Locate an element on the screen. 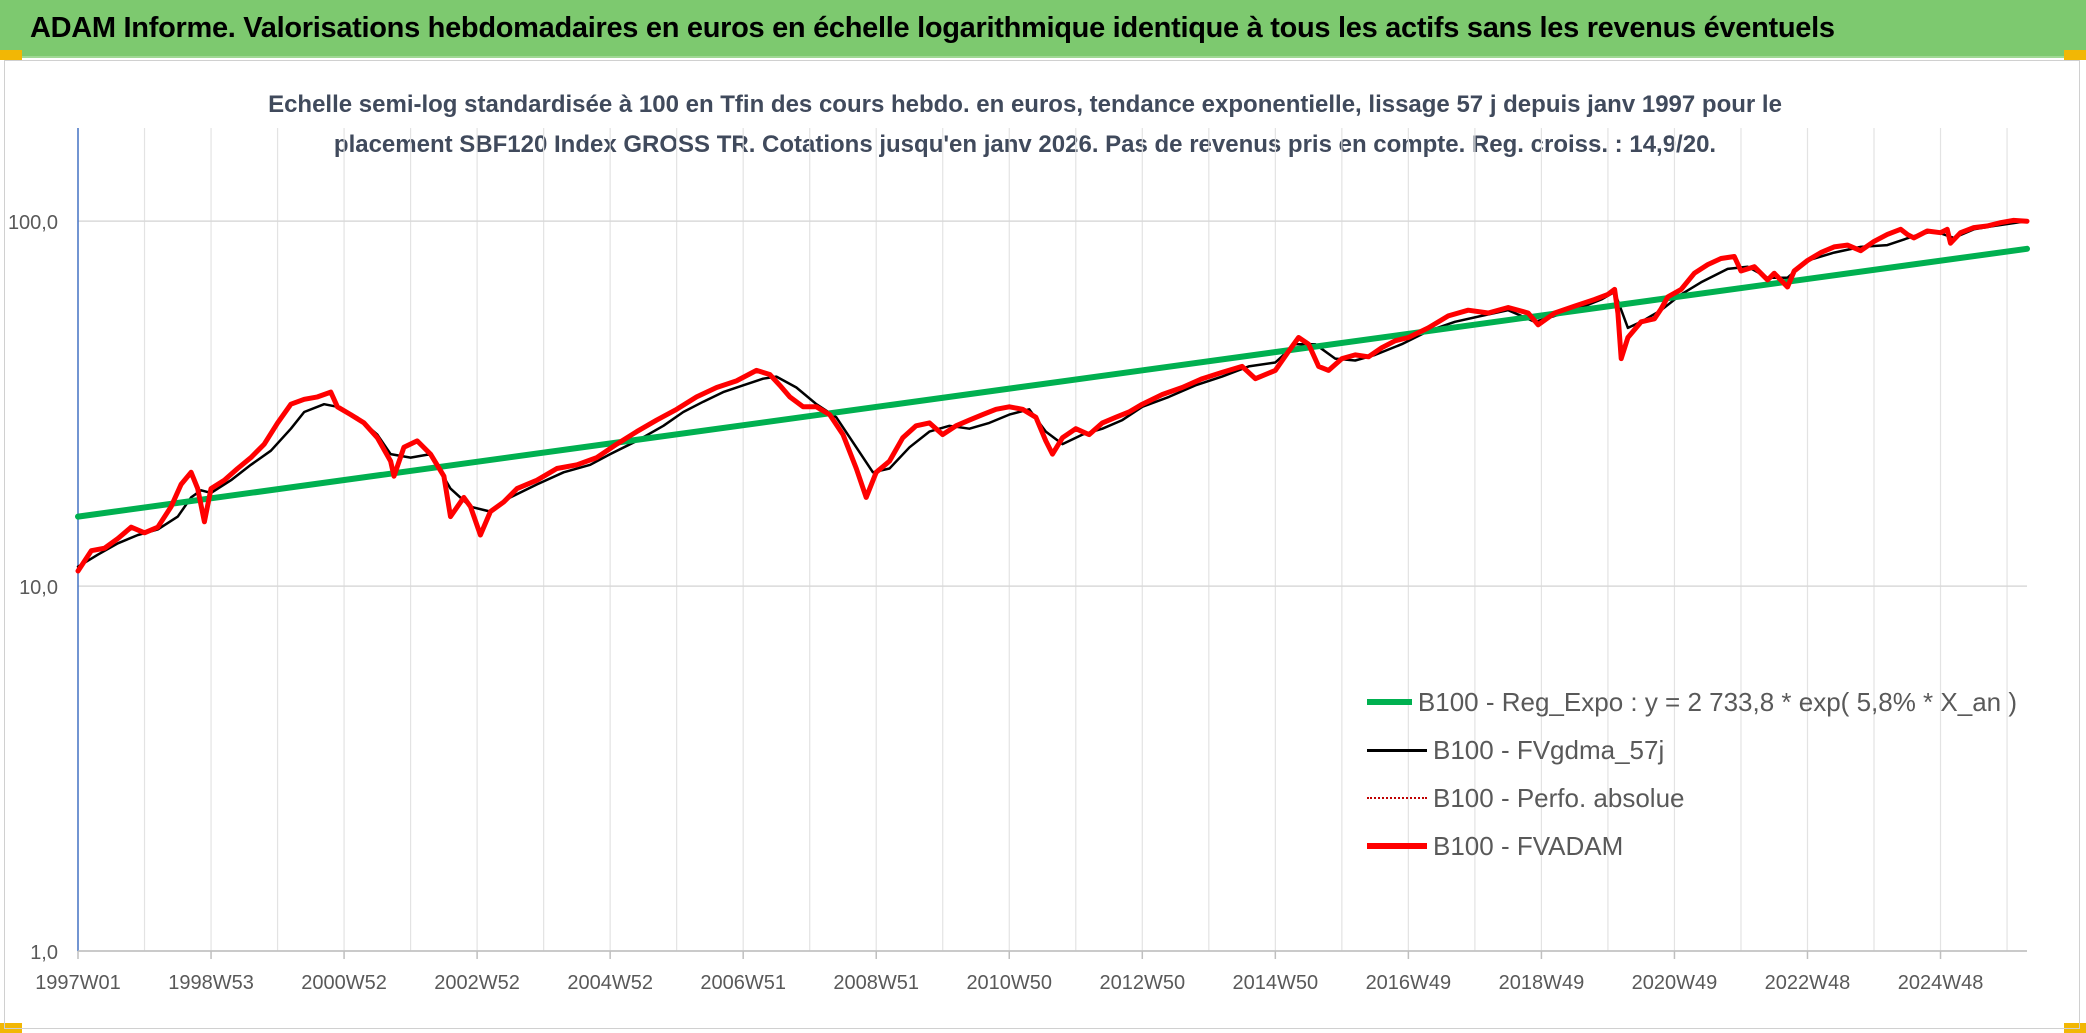 The image size is (2086, 1033). corner-marker-top-right is located at coordinates (2075, 55).